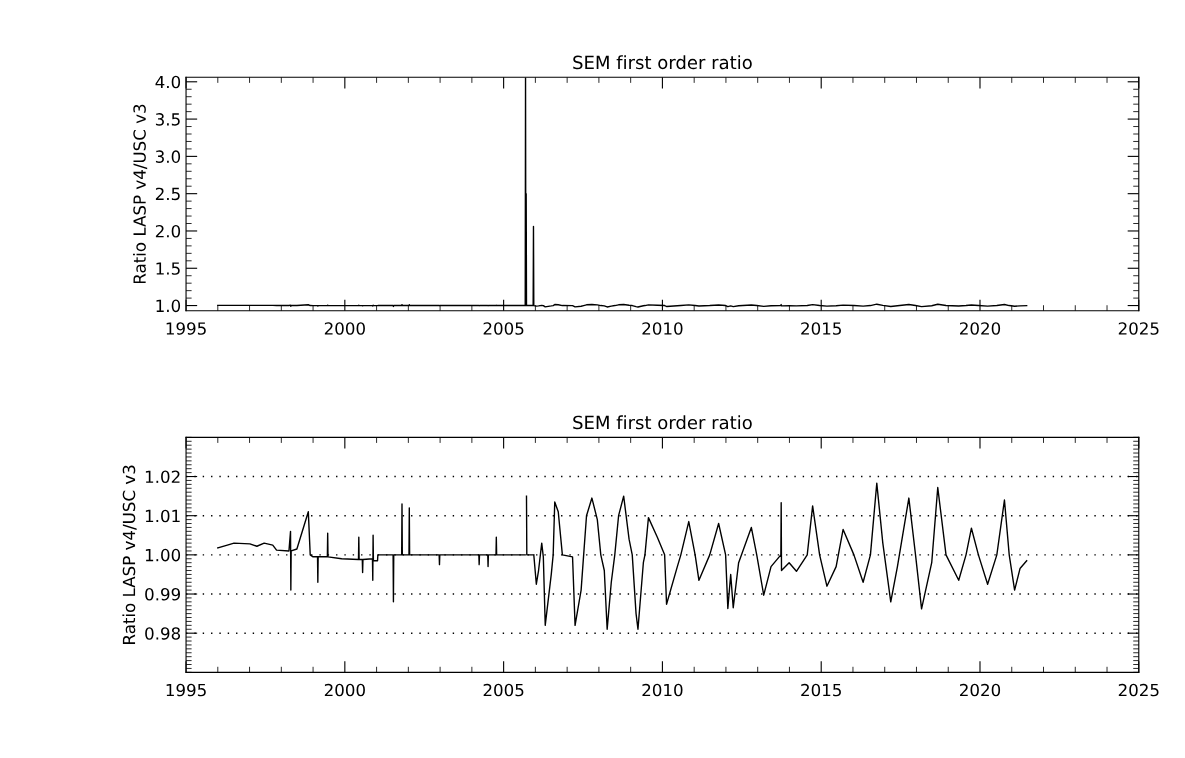  What do you see at coordinates (162, 516) in the screenshot?
I see `y-tick-label: 1.01` at bounding box center [162, 516].